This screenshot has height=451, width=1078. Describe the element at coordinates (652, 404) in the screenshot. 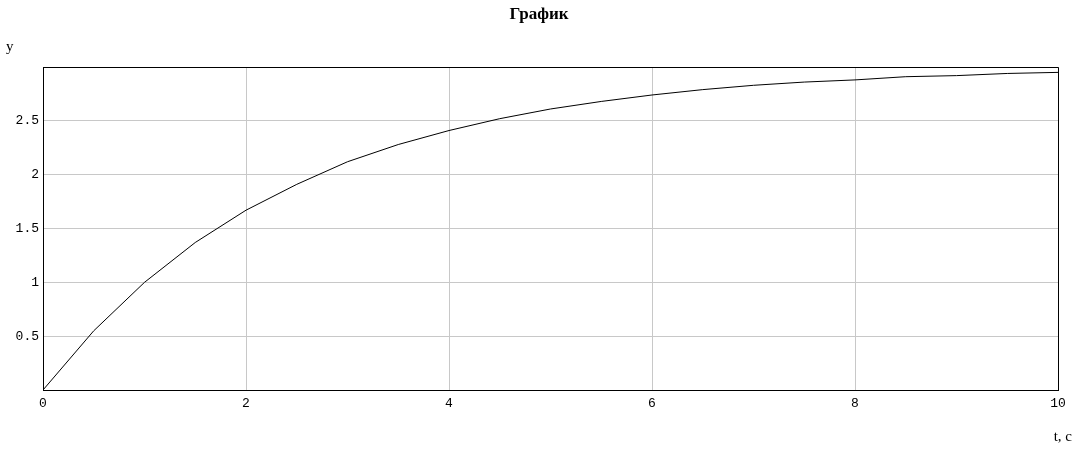

I see `x-tick-label: 6` at that location.